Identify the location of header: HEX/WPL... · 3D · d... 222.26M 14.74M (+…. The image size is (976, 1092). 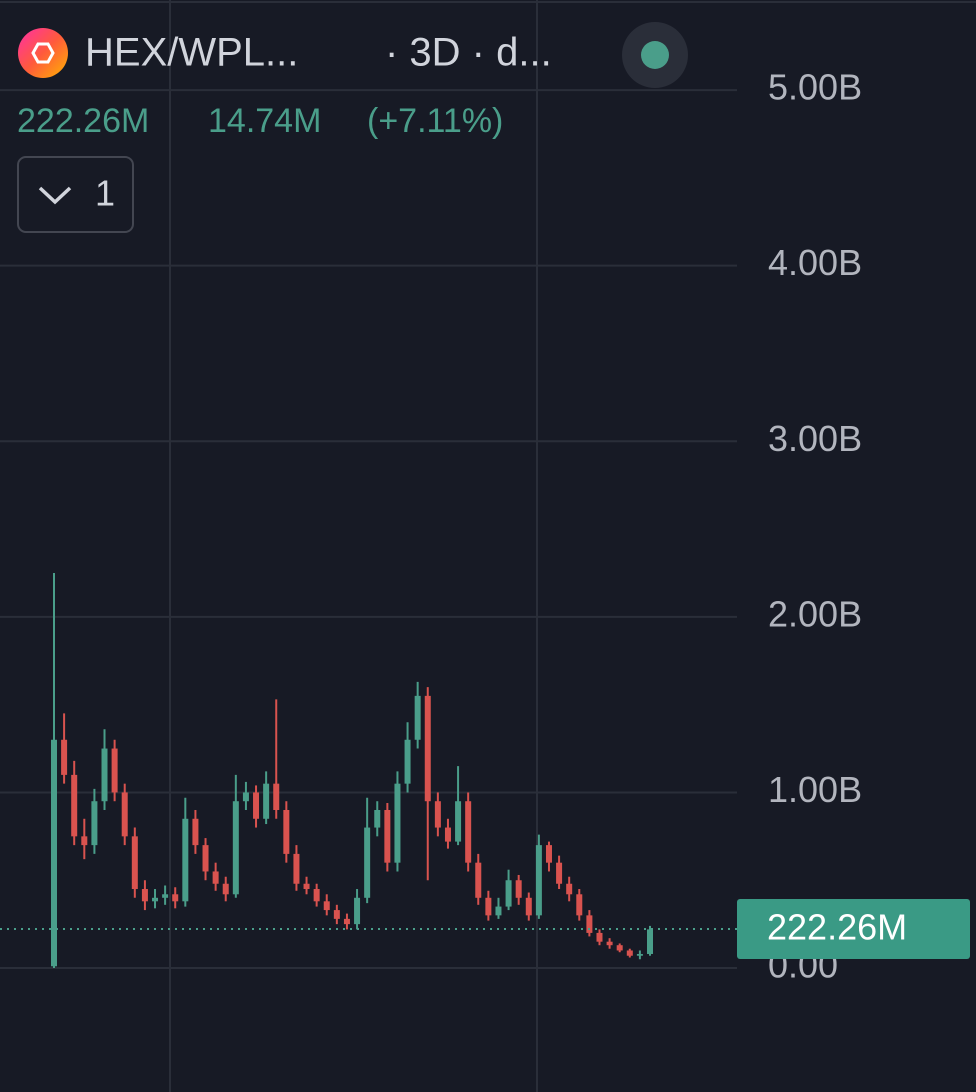
(352, 127).